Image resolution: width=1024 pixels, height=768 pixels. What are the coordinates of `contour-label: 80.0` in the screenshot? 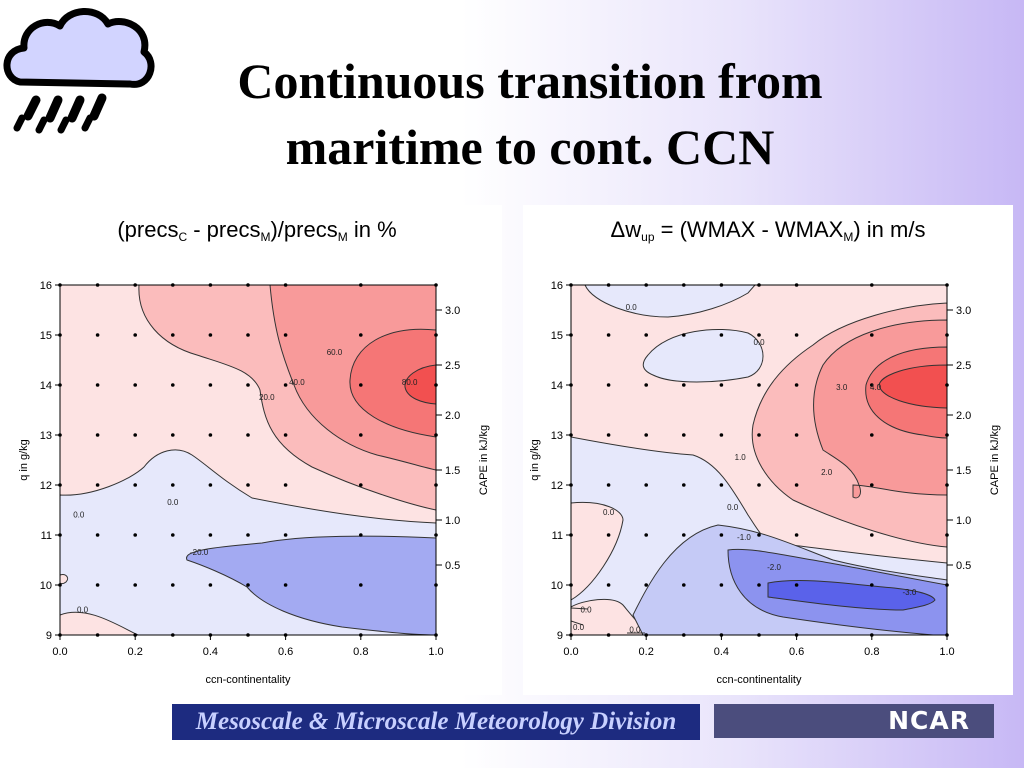 It's located at (410, 382).